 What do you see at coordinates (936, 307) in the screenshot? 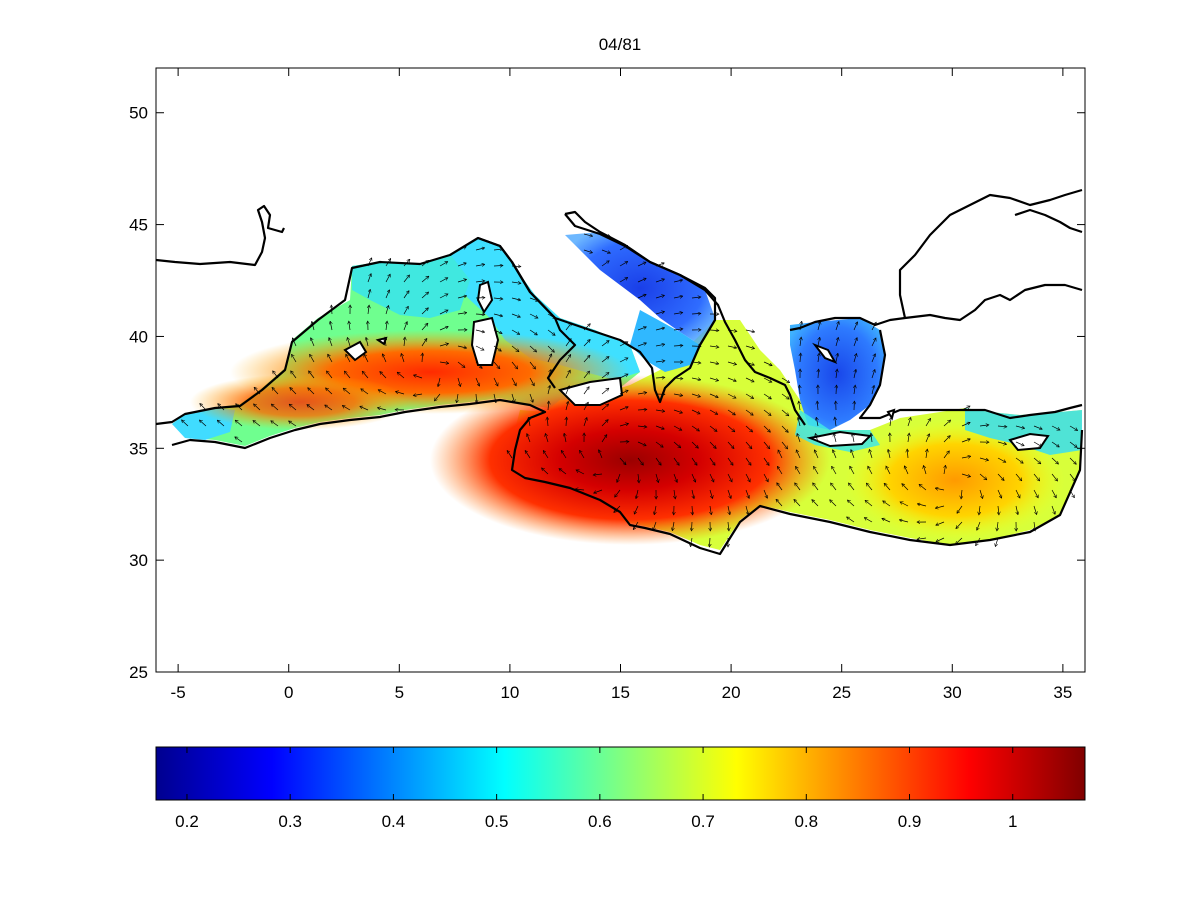
I see `aegean-coast` at bounding box center [936, 307].